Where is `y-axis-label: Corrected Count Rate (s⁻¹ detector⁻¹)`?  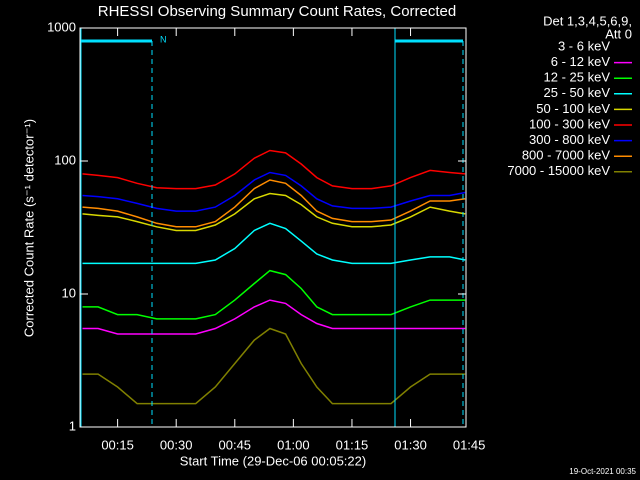
y-axis-label: Corrected Count Rate (s⁻¹ detector⁻¹) is located at coordinates (28, 228).